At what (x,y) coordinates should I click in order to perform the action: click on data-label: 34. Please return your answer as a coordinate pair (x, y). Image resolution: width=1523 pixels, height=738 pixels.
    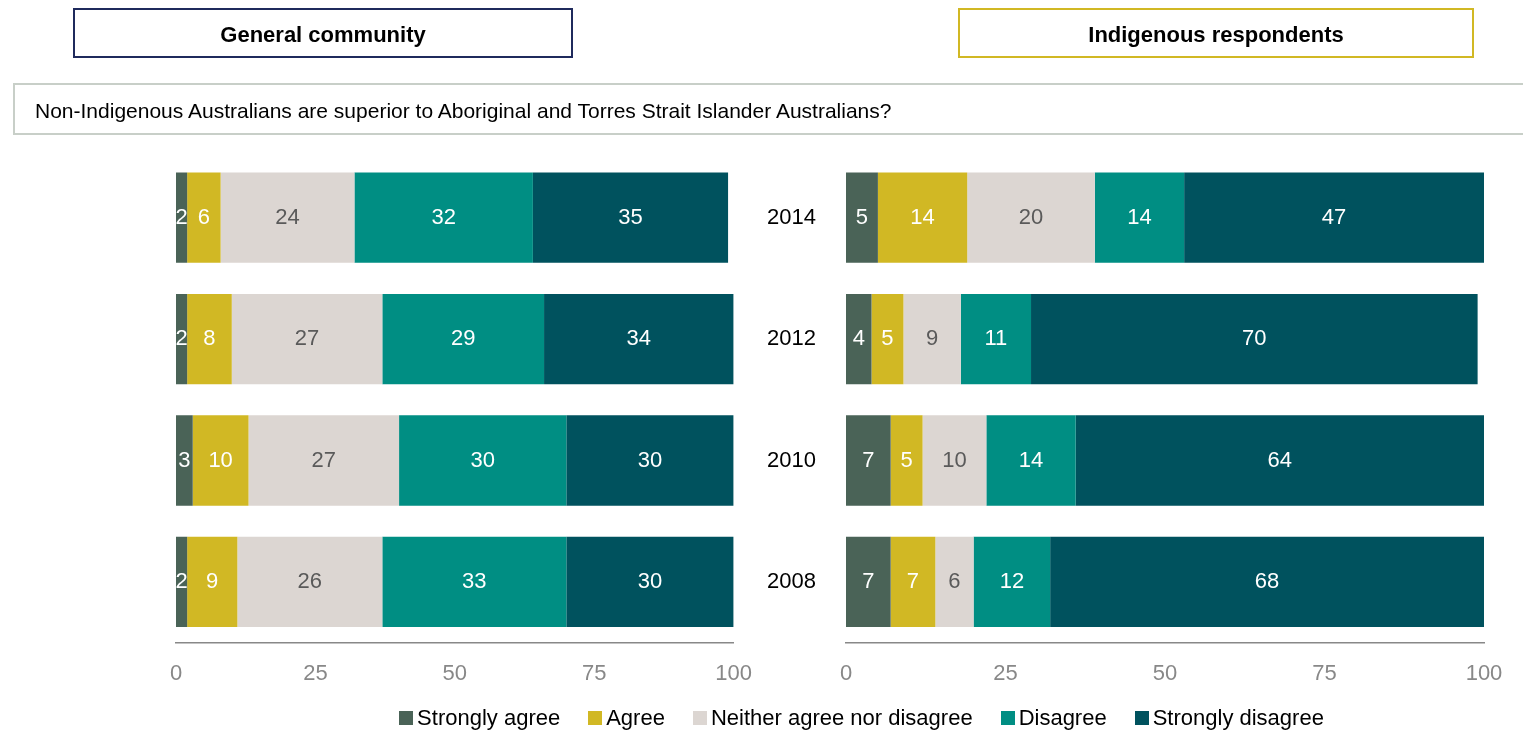
    Looking at the image, I should click on (639, 338).